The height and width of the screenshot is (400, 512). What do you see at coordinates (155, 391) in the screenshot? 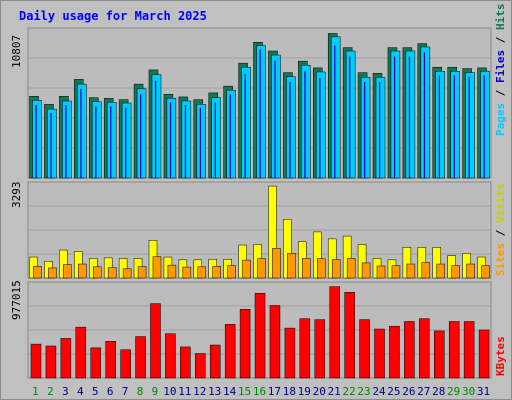
I see `day-label-9: 9` at bounding box center [155, 391].